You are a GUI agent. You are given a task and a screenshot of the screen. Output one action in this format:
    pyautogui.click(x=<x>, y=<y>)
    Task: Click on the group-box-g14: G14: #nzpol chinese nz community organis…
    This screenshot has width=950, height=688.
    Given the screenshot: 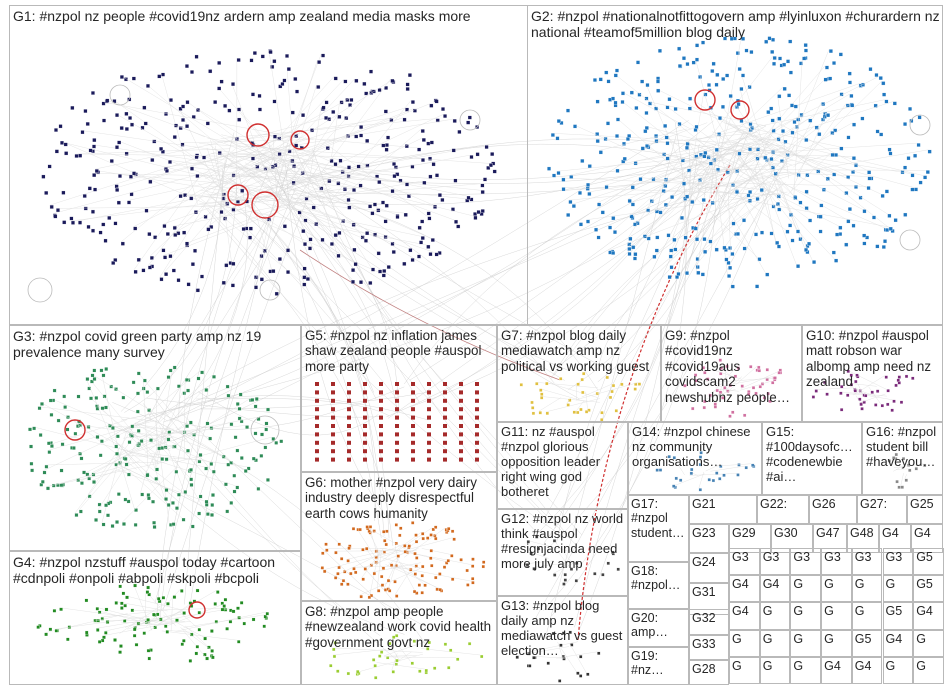 What is the action you would take?
    pyautogui.click(x=695, y=458)
    